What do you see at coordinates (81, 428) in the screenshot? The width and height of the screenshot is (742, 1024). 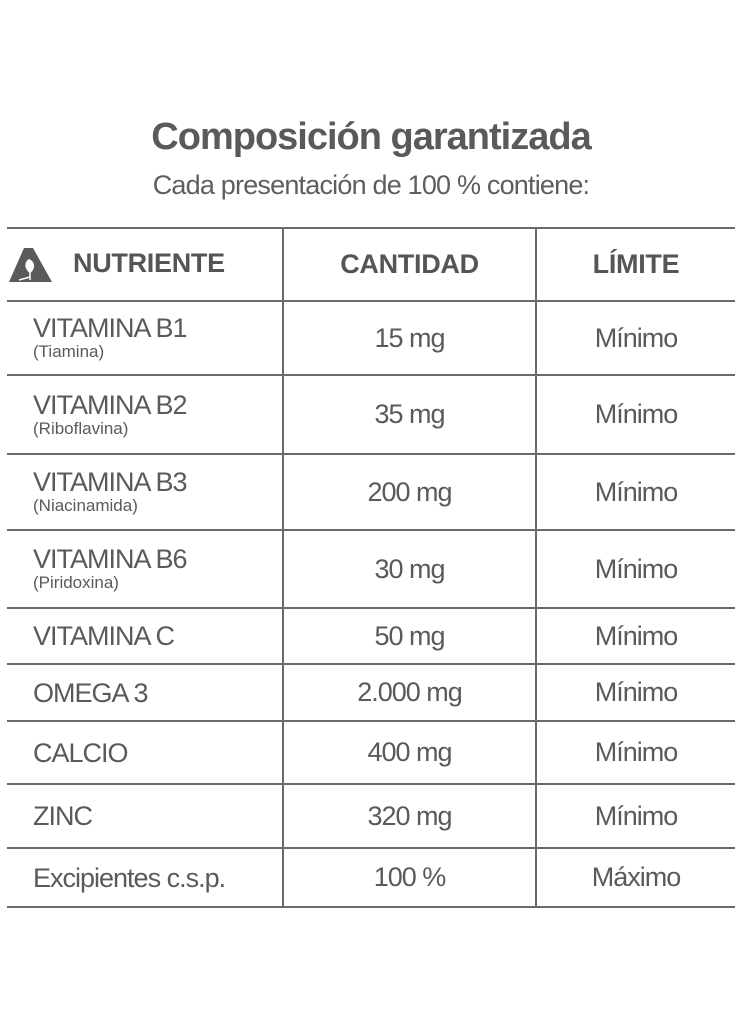 I see `nutrient-subname: (Riboflavina)` at bounding box center [81, 428].